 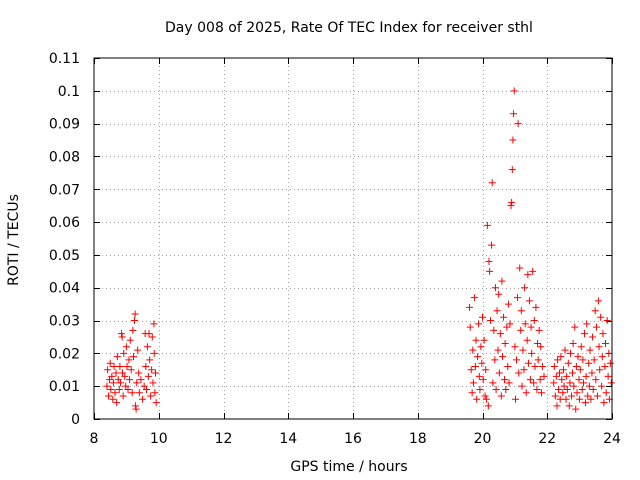 What do you see at coordinates (64, 322) in the screenshot?
I see `y-tick-label: 0.03` at bounding box center [64, 322].